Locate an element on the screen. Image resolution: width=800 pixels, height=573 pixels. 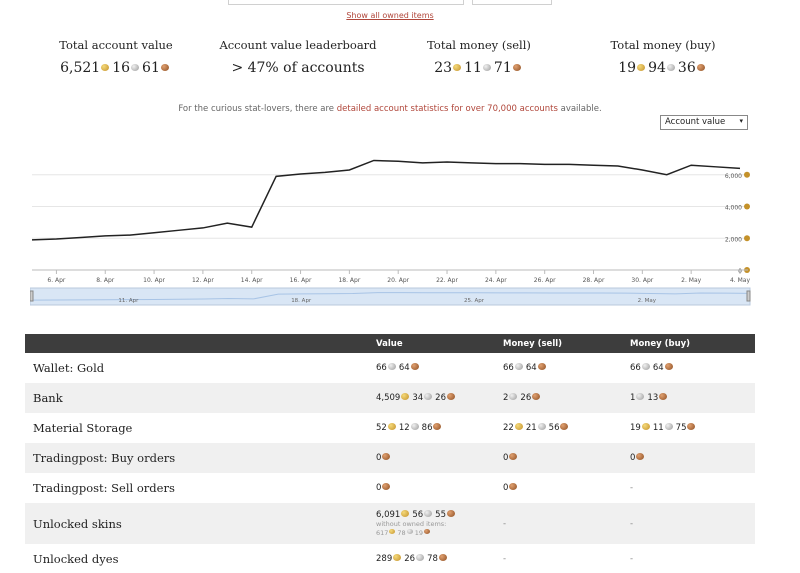
x-tick-label: 24. Apr is located at coordinates (496, 280).